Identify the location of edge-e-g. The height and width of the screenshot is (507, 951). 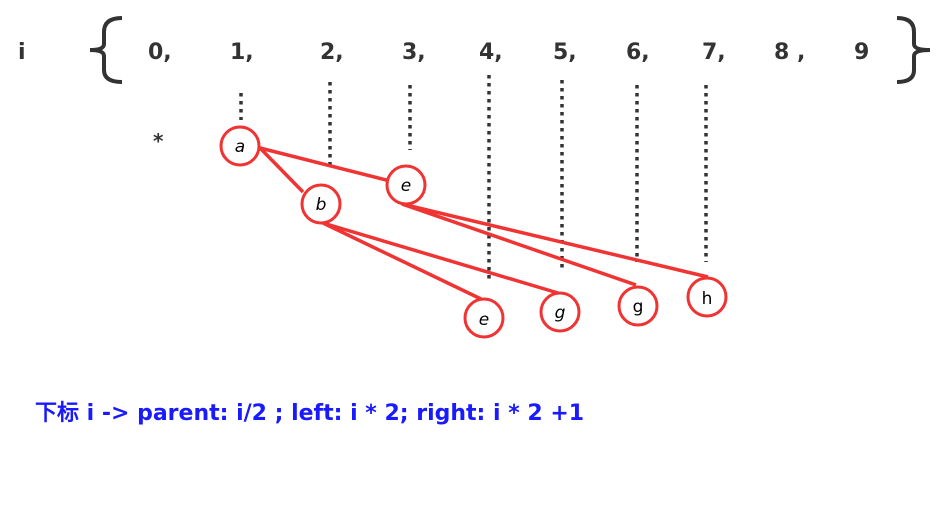
(519, 244).